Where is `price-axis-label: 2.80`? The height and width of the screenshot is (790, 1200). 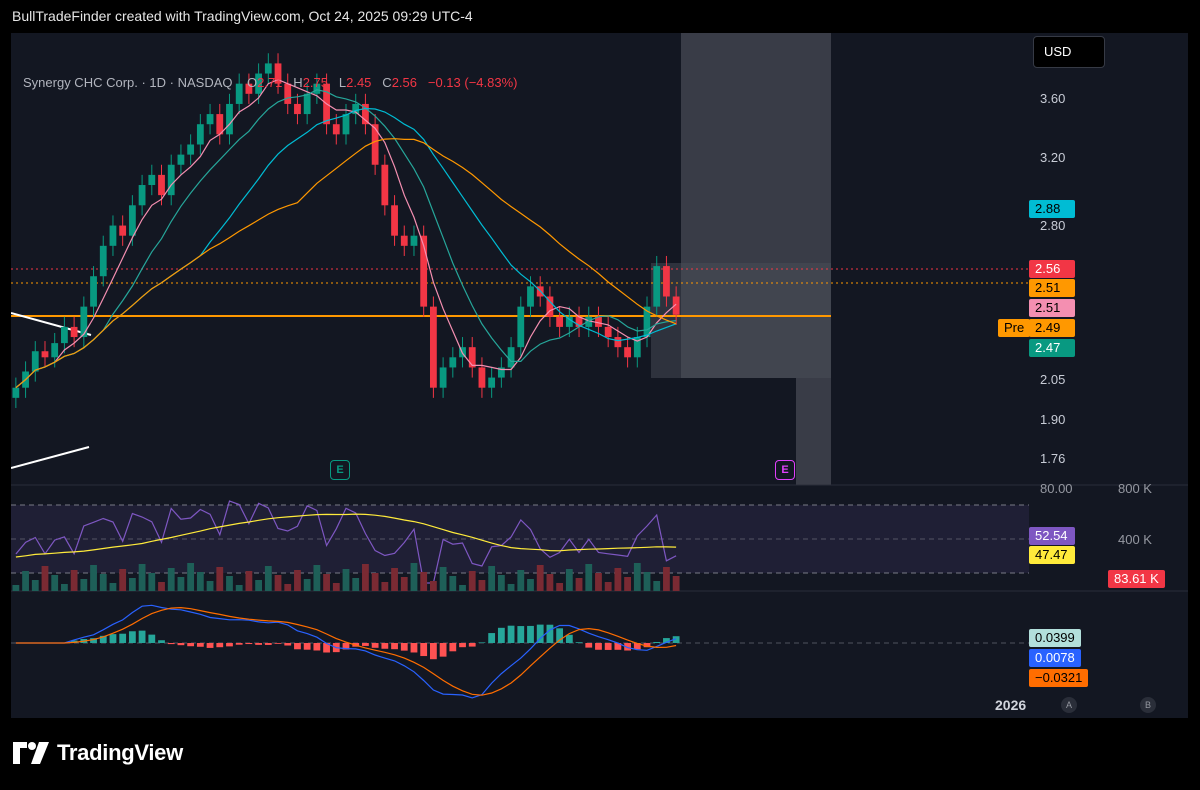 price-axis-label: 2.80 is located at coordinates (1053, 225).